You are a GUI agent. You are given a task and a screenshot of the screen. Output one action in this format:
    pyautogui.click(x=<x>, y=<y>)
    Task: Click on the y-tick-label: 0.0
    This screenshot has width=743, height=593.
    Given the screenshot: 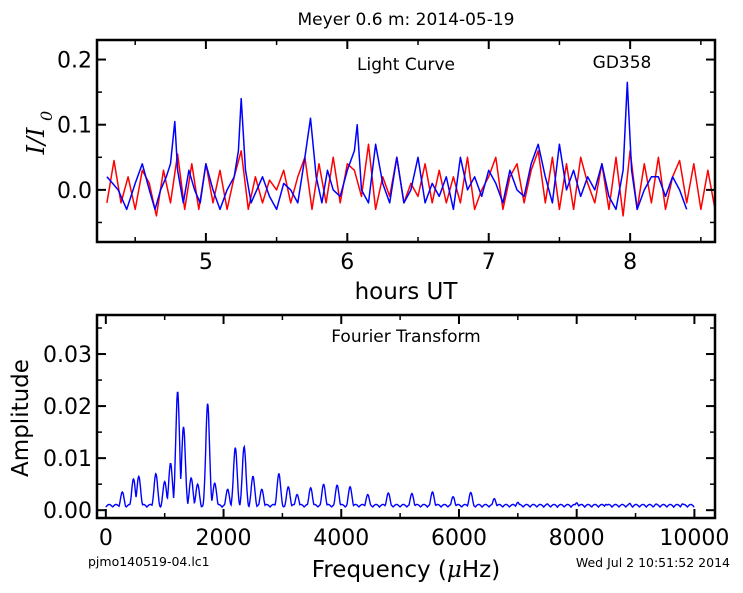 What is the action you would take?
    pyautogui.click(x=74, y=191)
    